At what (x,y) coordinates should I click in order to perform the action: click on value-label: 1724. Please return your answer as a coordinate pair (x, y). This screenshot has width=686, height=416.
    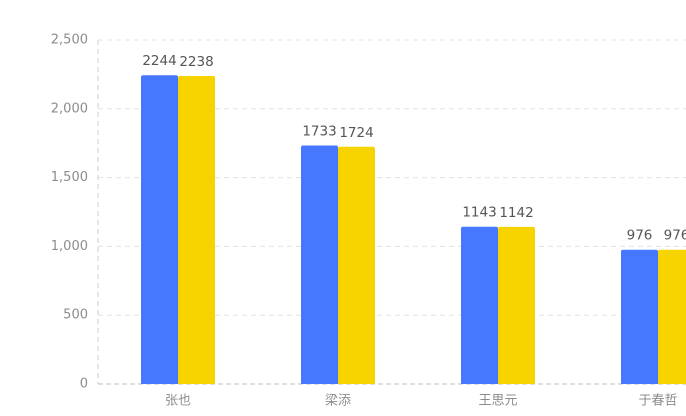
    Looking at the image, I should click on (356, 133).